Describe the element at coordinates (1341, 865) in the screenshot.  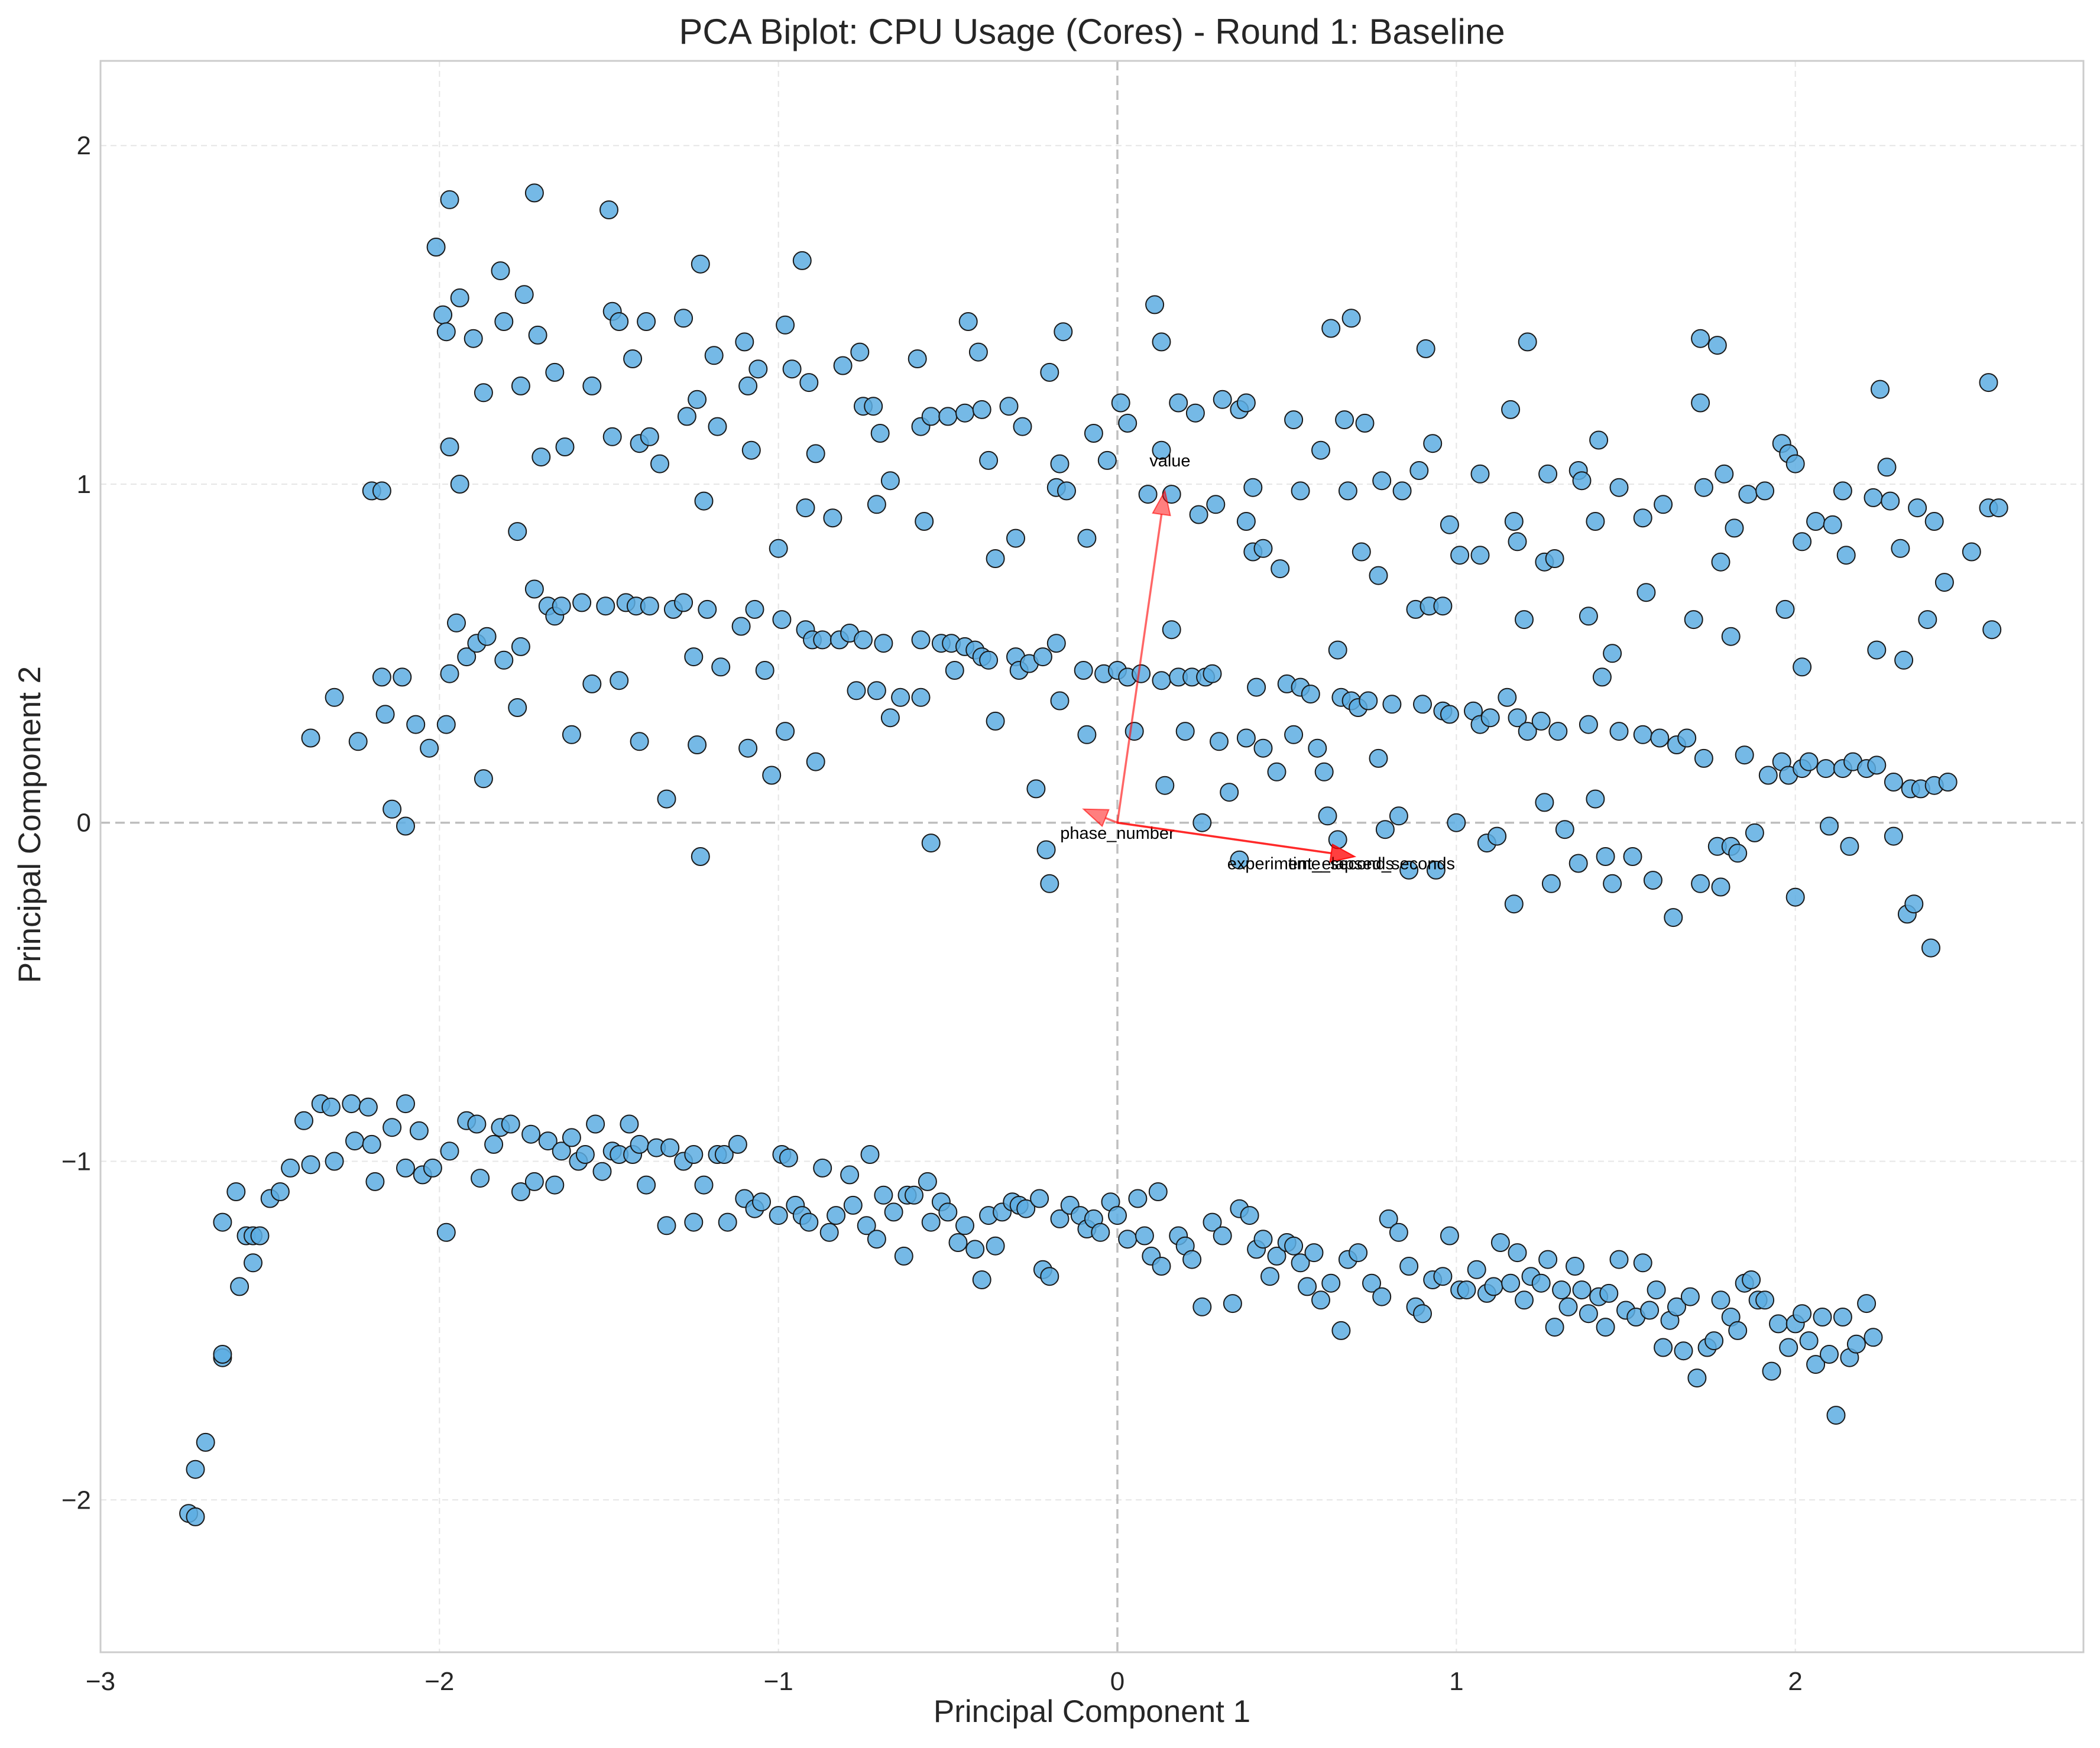
I see `loading-label: time_seconds` at that location.